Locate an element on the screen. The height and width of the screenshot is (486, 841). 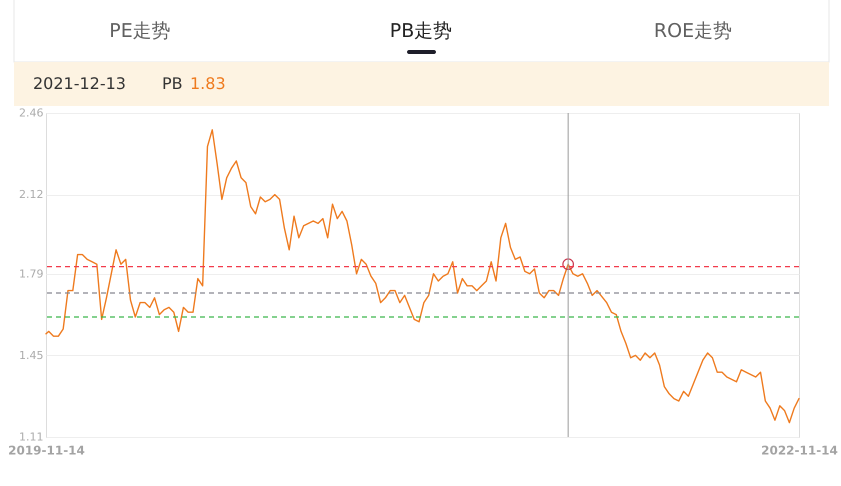
y-tick-label: 1.79 is located at coordinates (31, 273).